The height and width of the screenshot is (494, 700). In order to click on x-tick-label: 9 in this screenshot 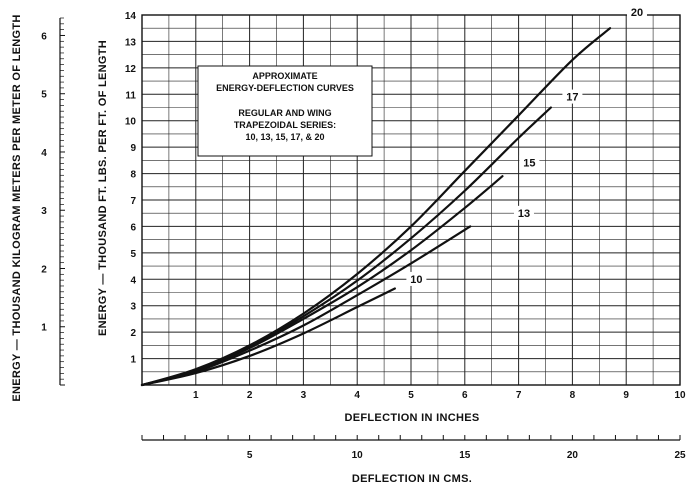, I will do `click(626, 395)`.